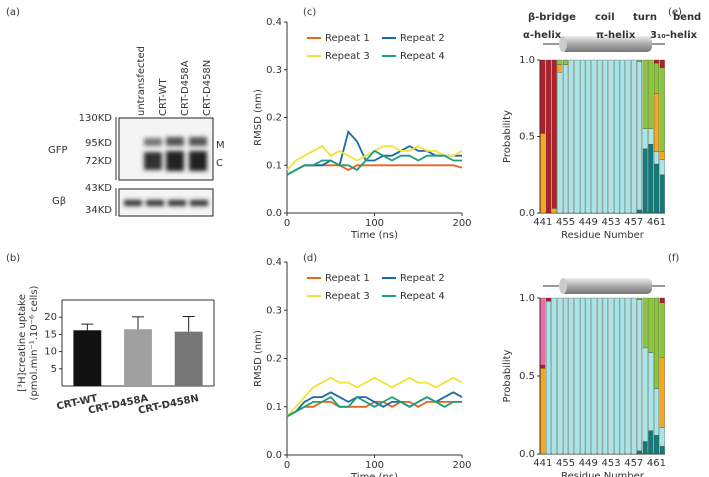  I want to click on y-tick-label: 5, so click(54, 369).